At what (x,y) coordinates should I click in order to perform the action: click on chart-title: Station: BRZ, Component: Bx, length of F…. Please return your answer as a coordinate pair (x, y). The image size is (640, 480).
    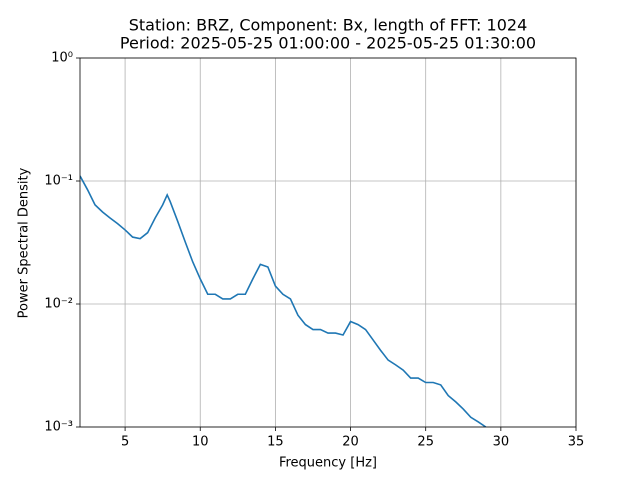
    Looking at the image, I should click on (328, 25).